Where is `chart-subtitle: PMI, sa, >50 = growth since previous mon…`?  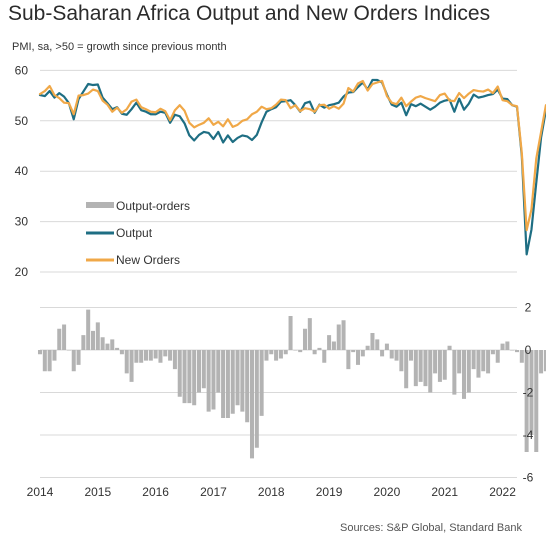
chart-subtitle: PMI, sa, >50 = growth since previous mon… is located at coordinates (119, 47).